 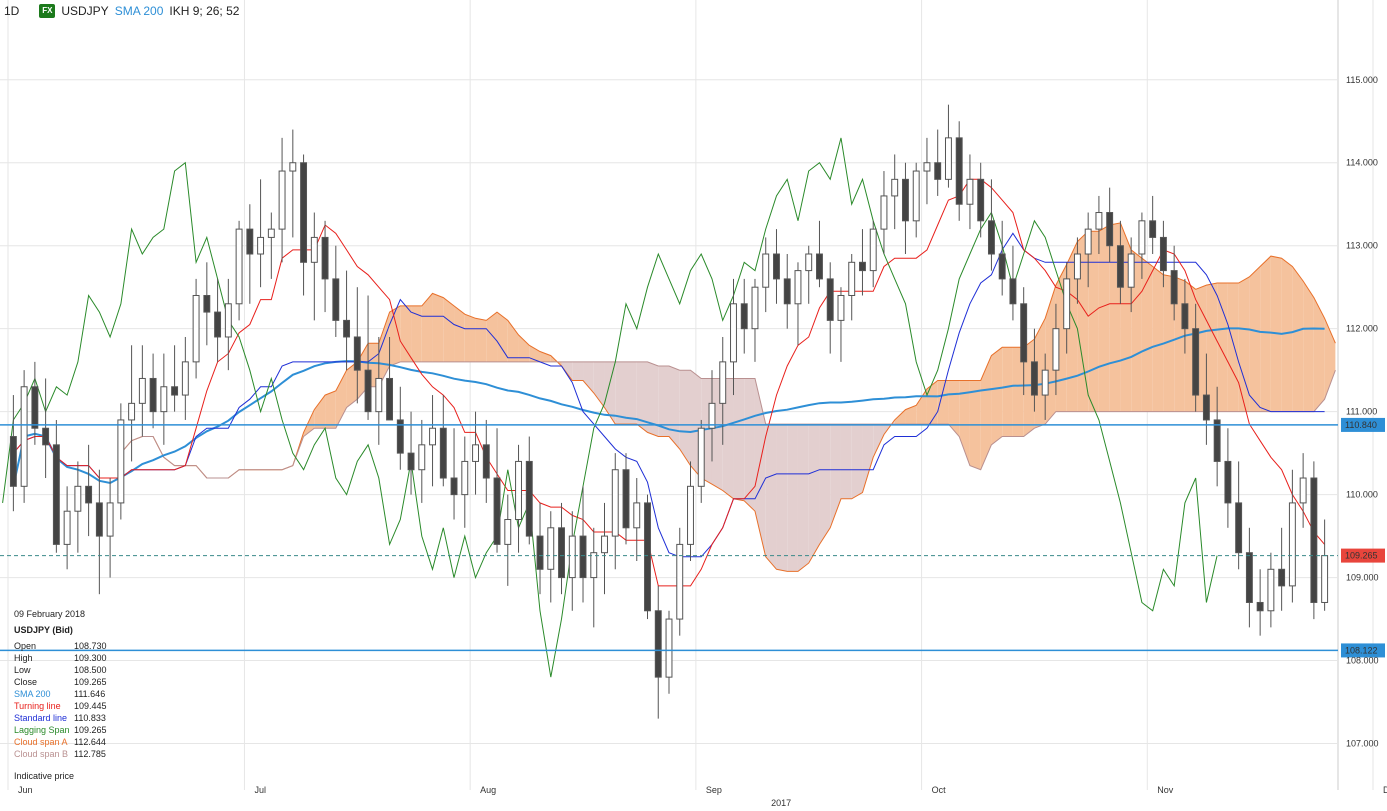 I want to click on panel-key: Close, so click(x=26, y=682).